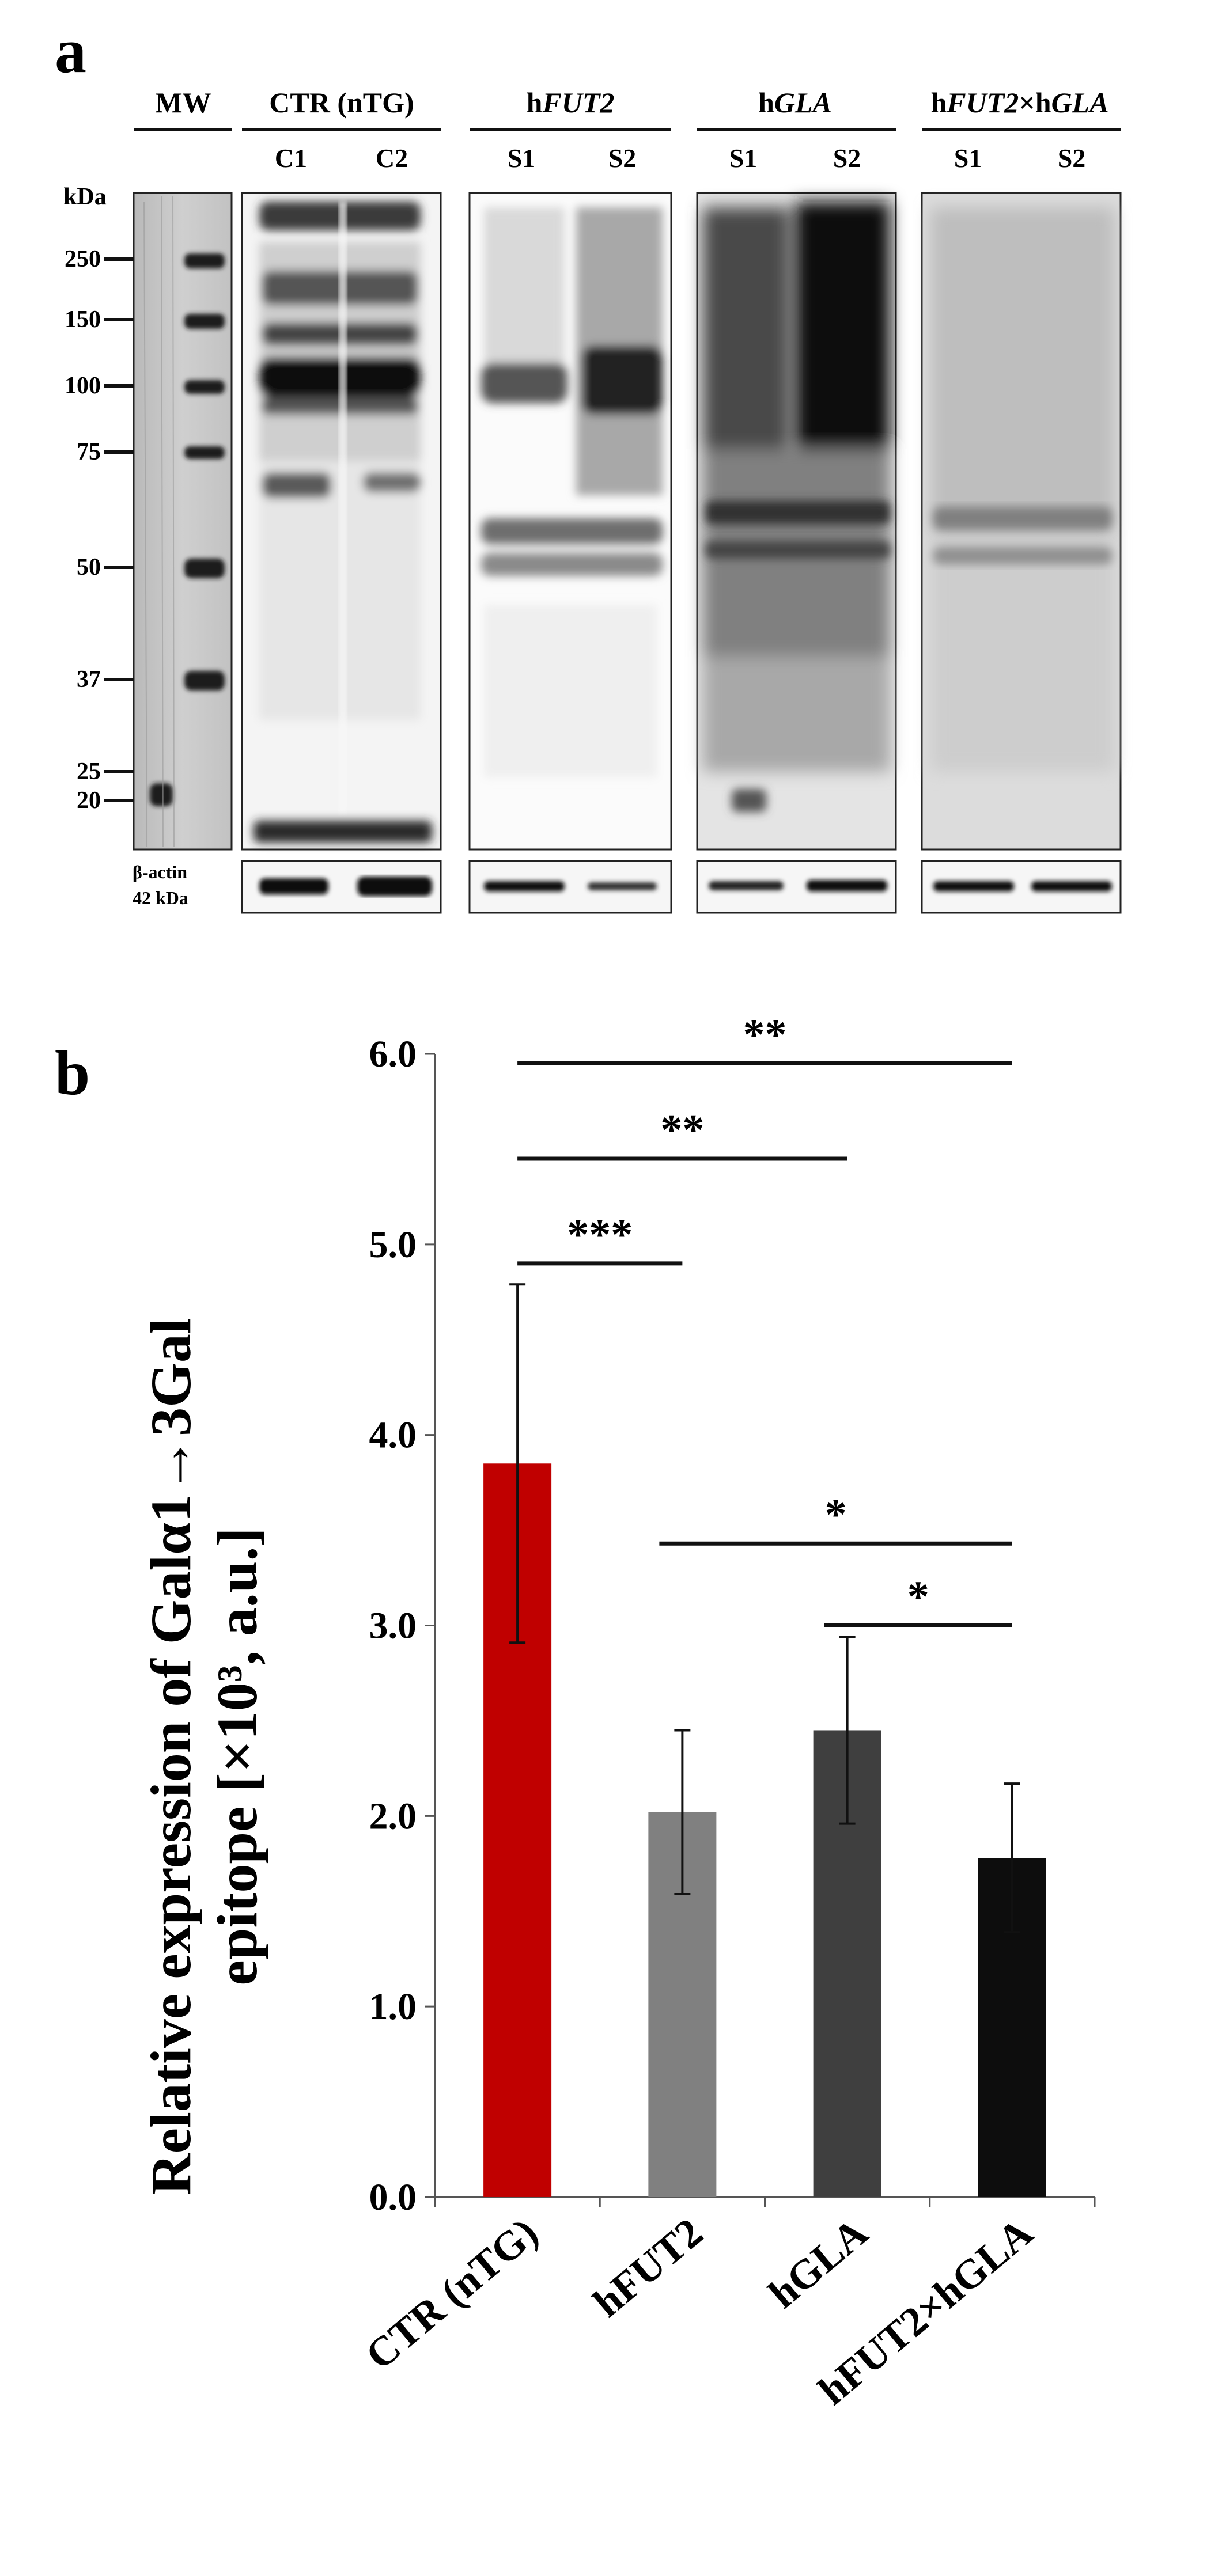  I want to click on double-blot, so click(1022, 521).